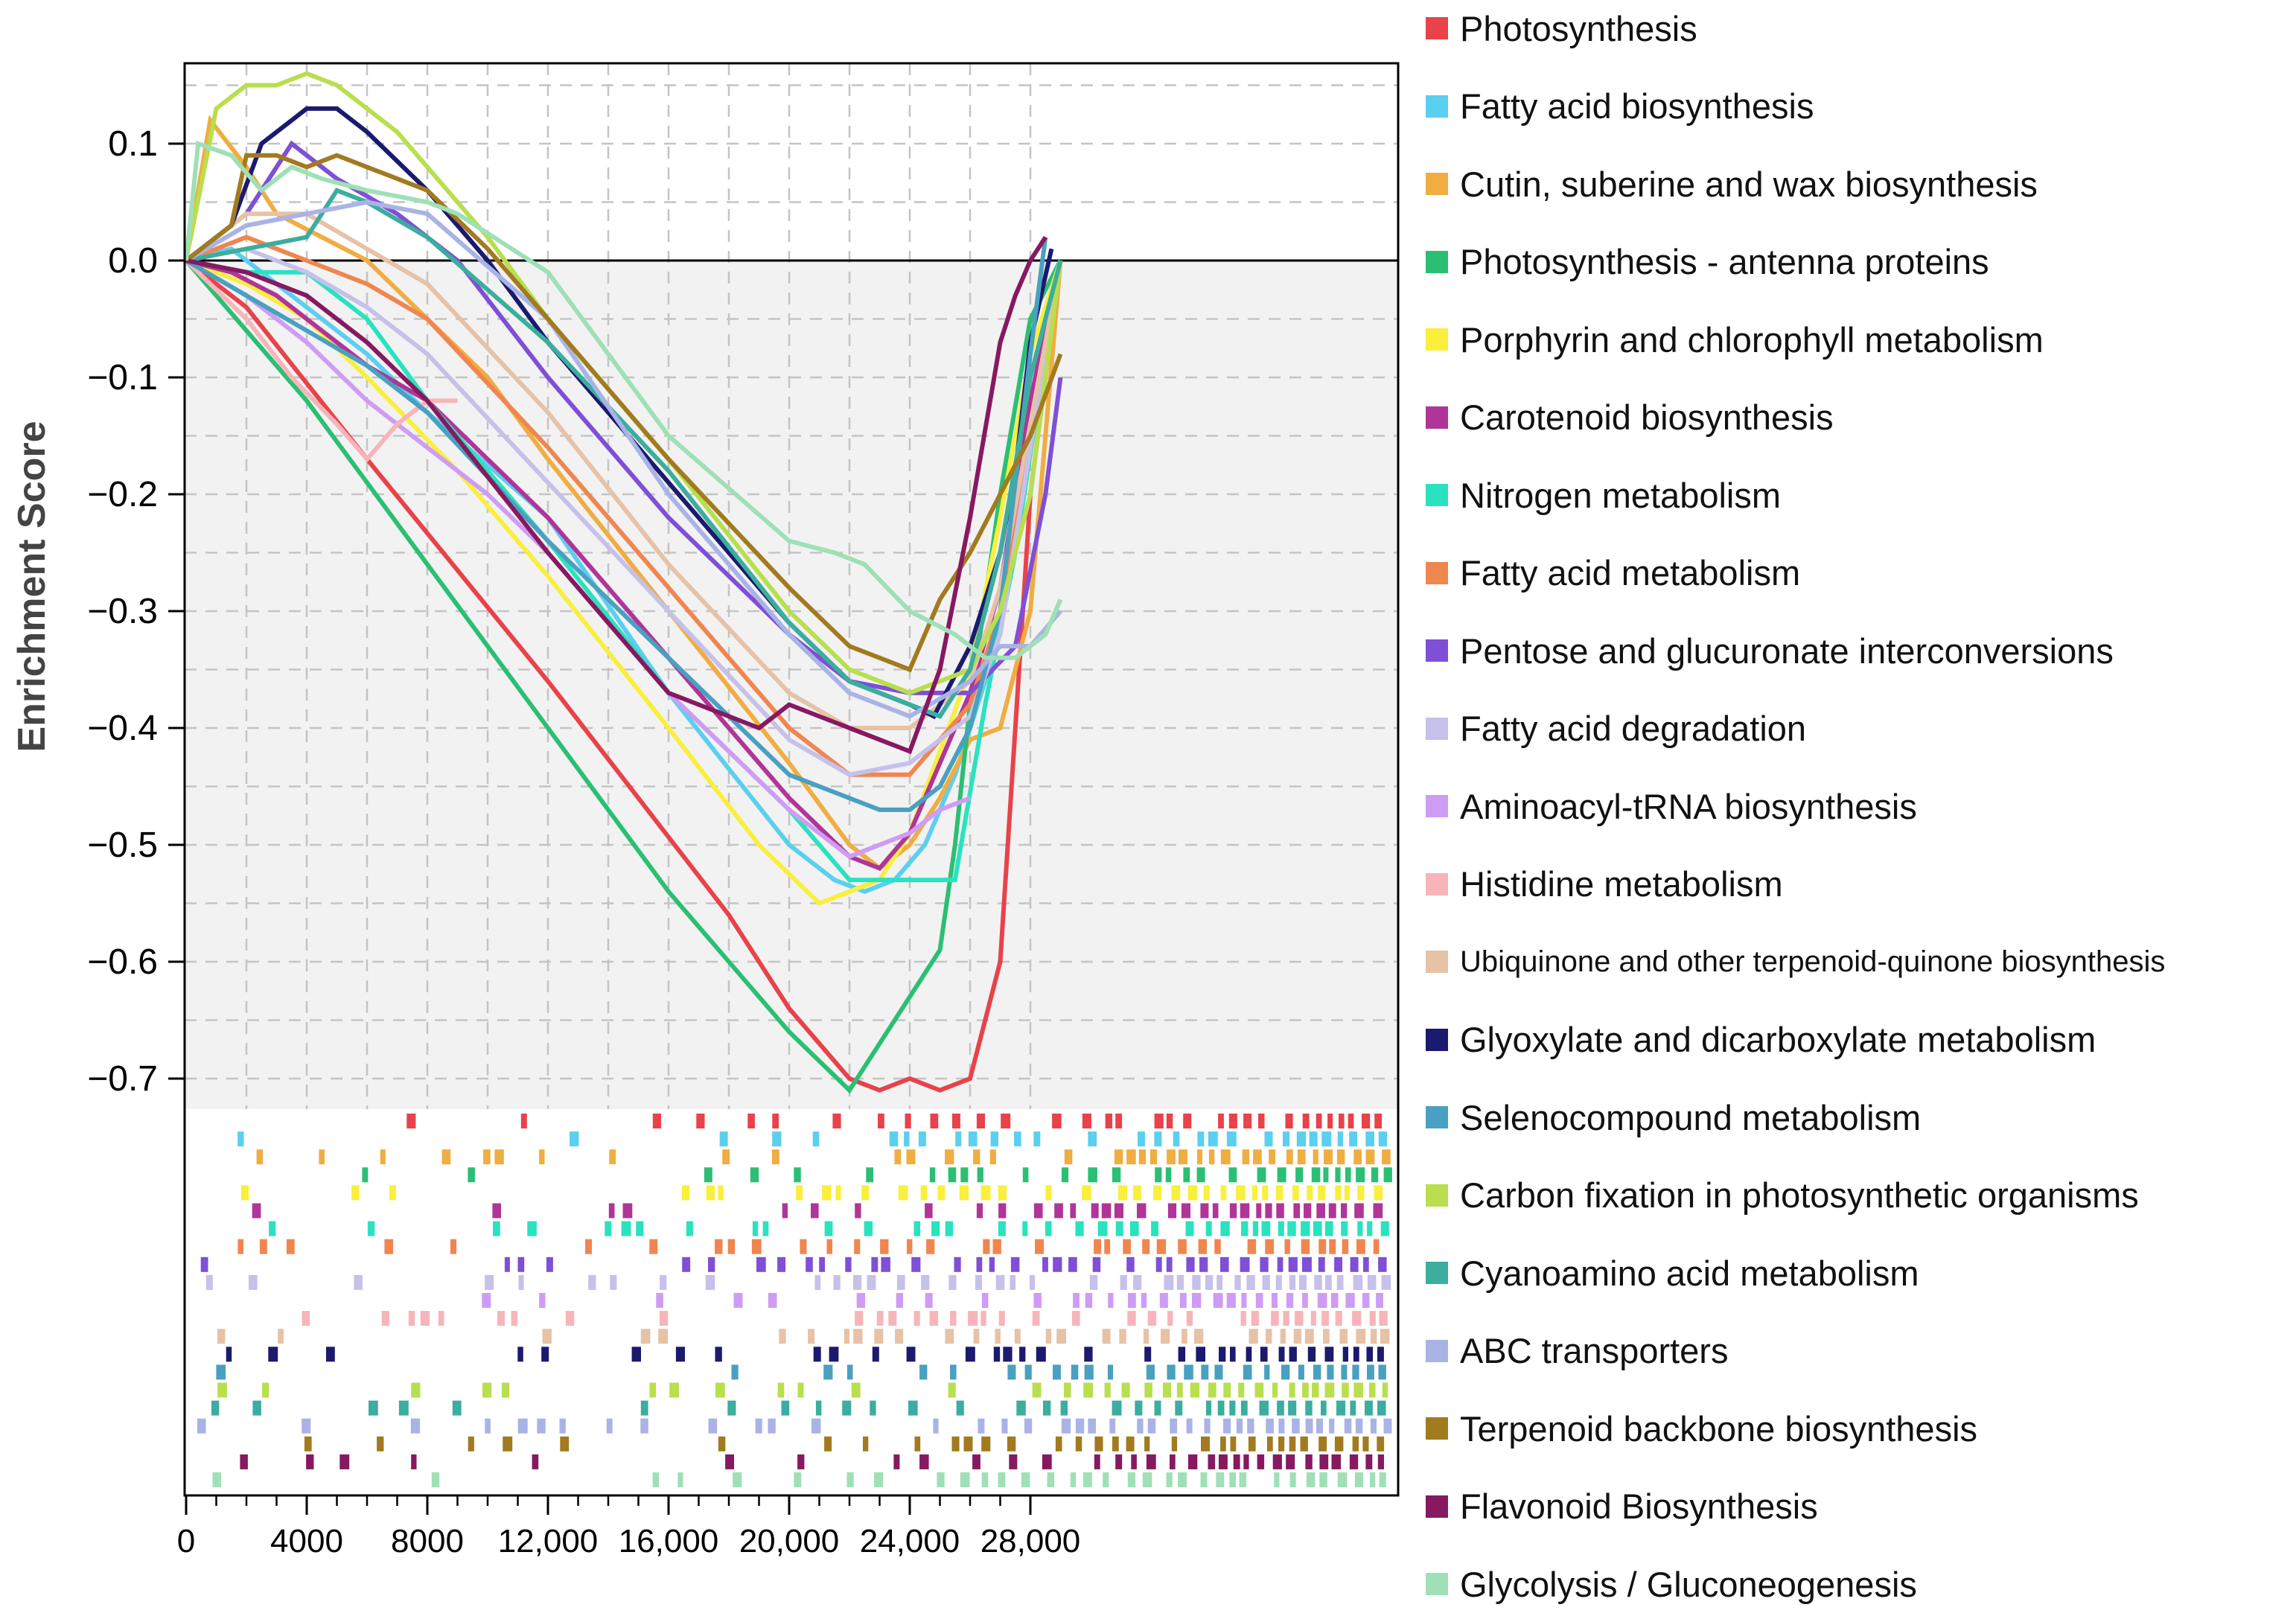  Describe the element at coordinates (1621, 495) in the screenshot. I see `legend-label: Nitrogen metabolism` at that location.